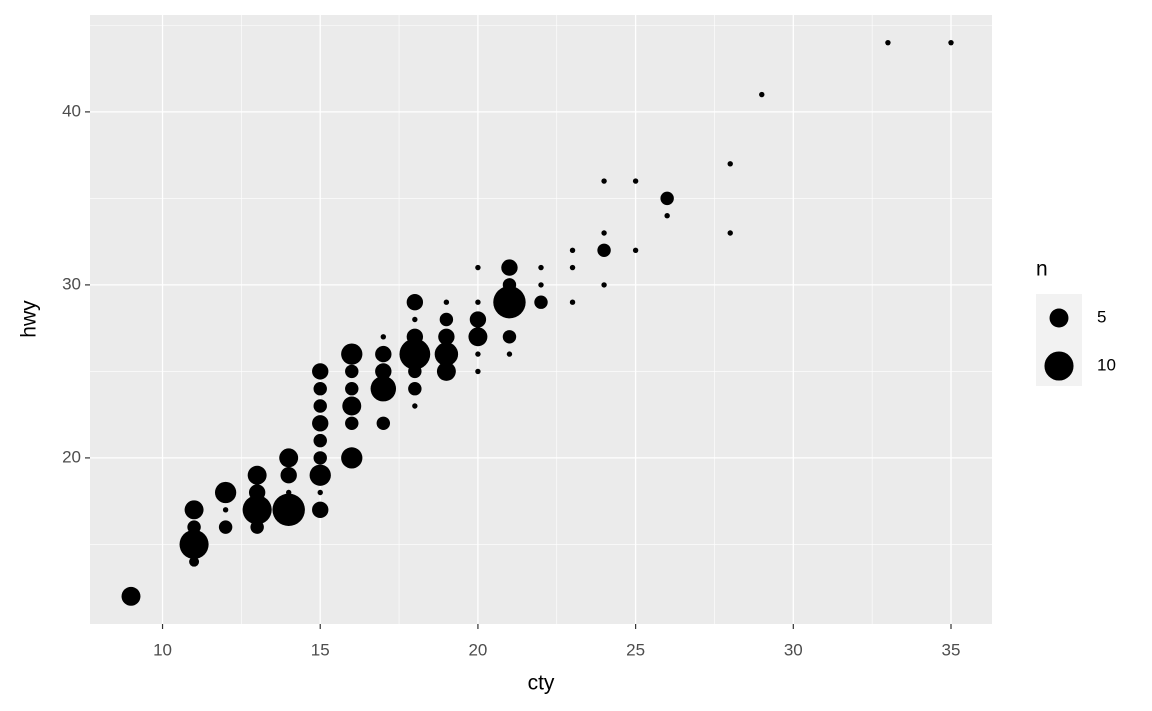 Image resolution: width=1152 pixels, height=711 pixels. Describe the element at coordinates (71, 283) in the screenshot. I see `y-tick-label: 30` at that location.